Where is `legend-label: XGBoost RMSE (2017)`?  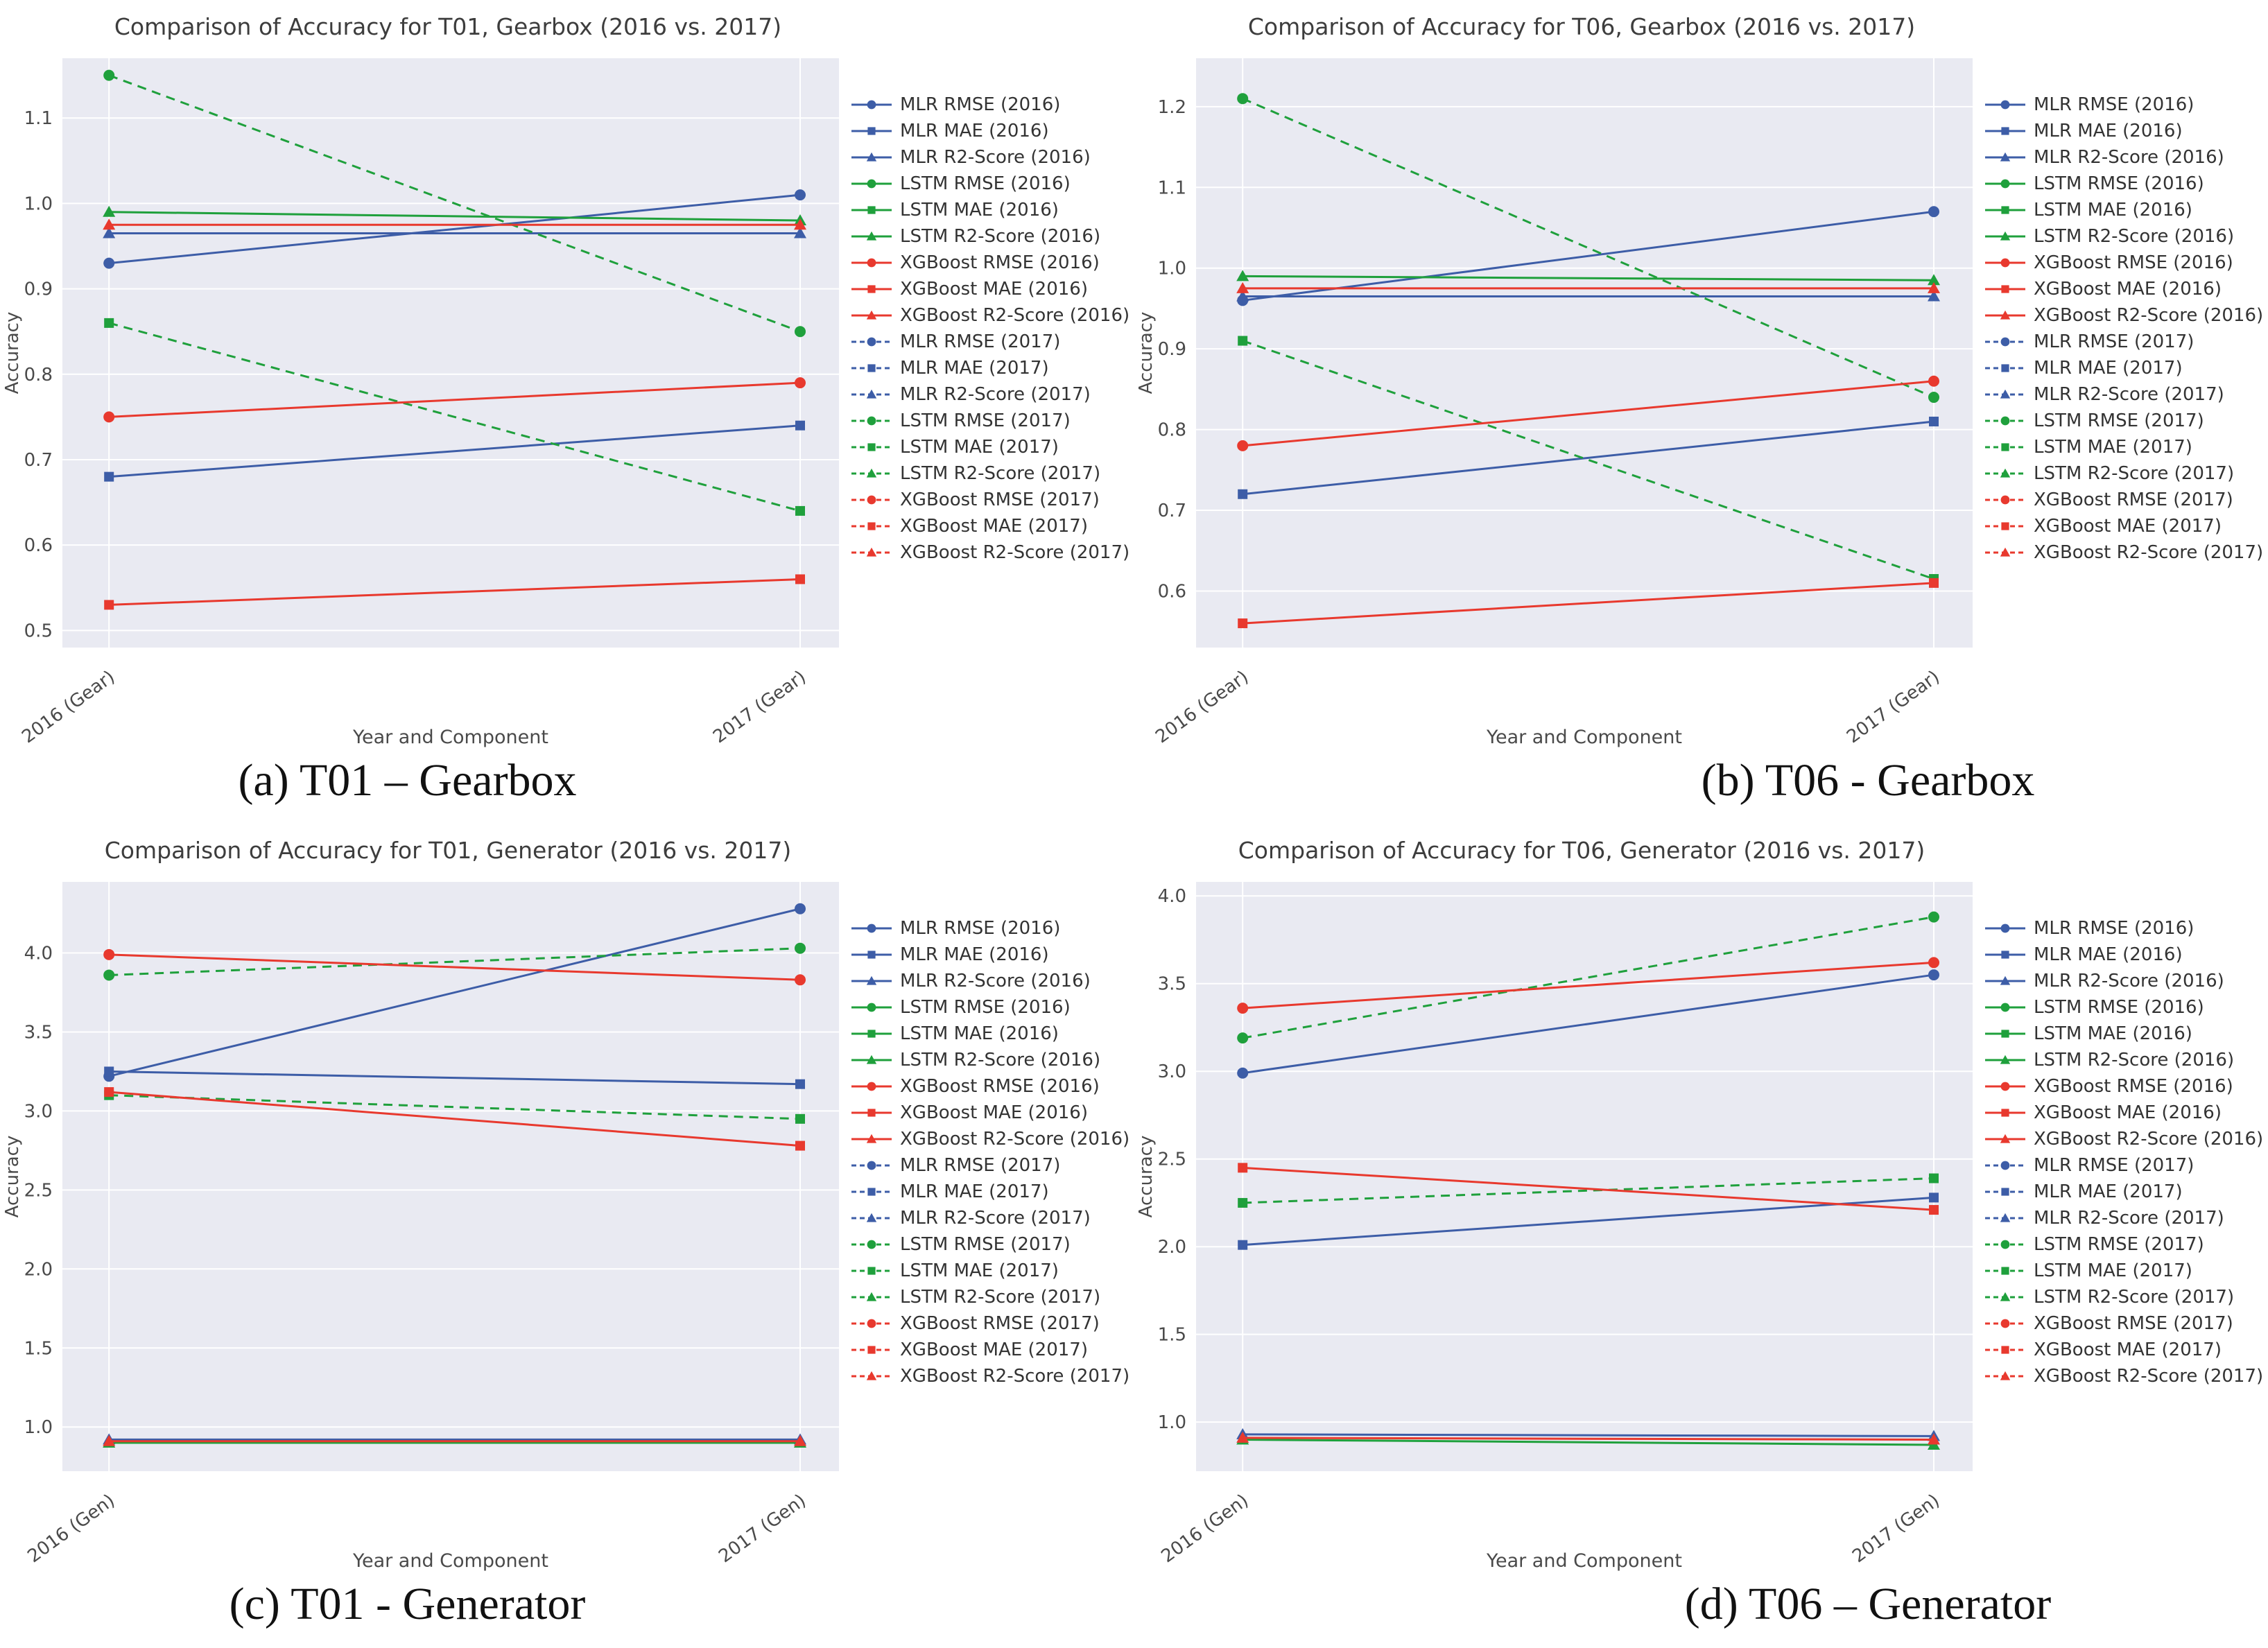 legend-label: XGBoost RMSE (2017) is located at coordinates (1000, 500).